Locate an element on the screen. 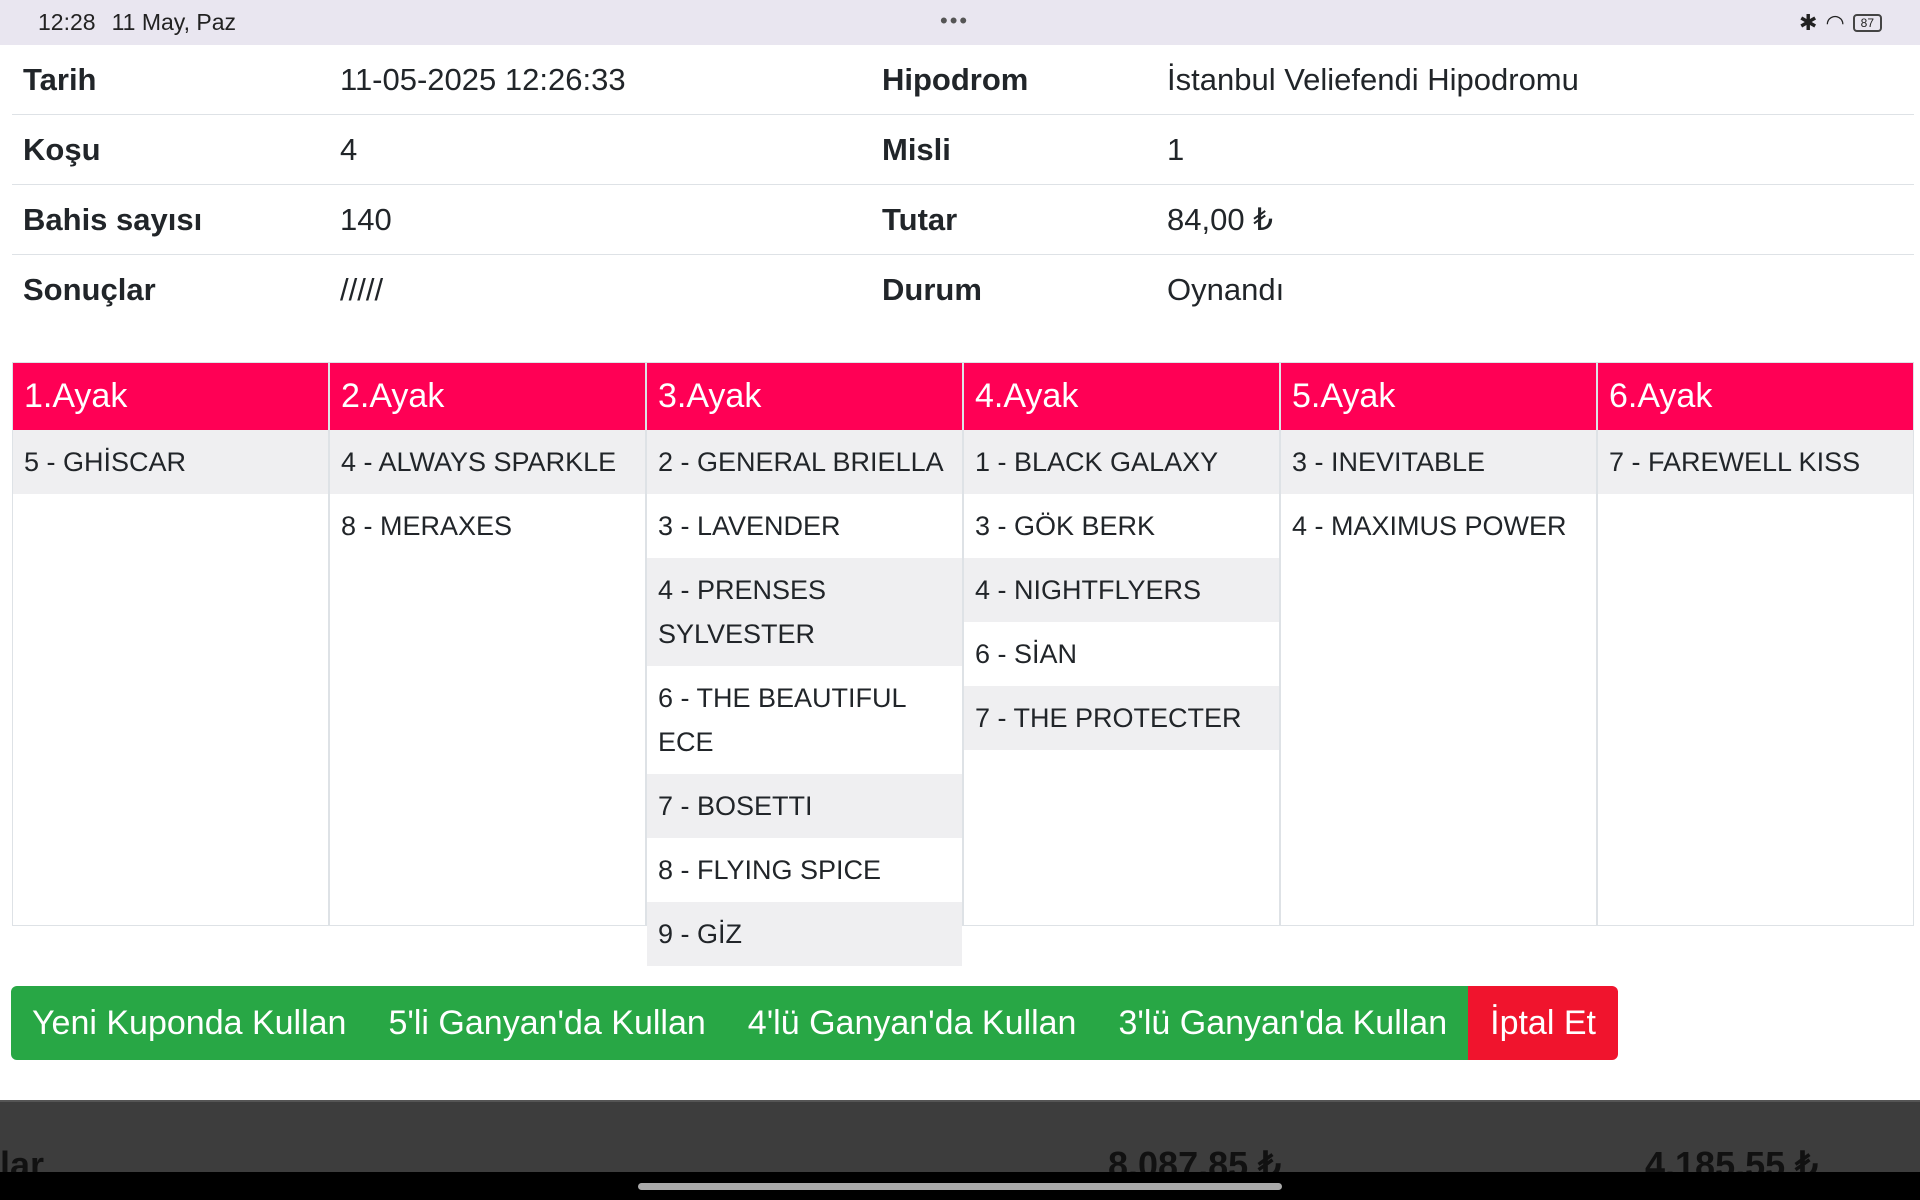 The image size is (1920, 1200). date: 11 May, Paz is located at coordinates (173, 22).